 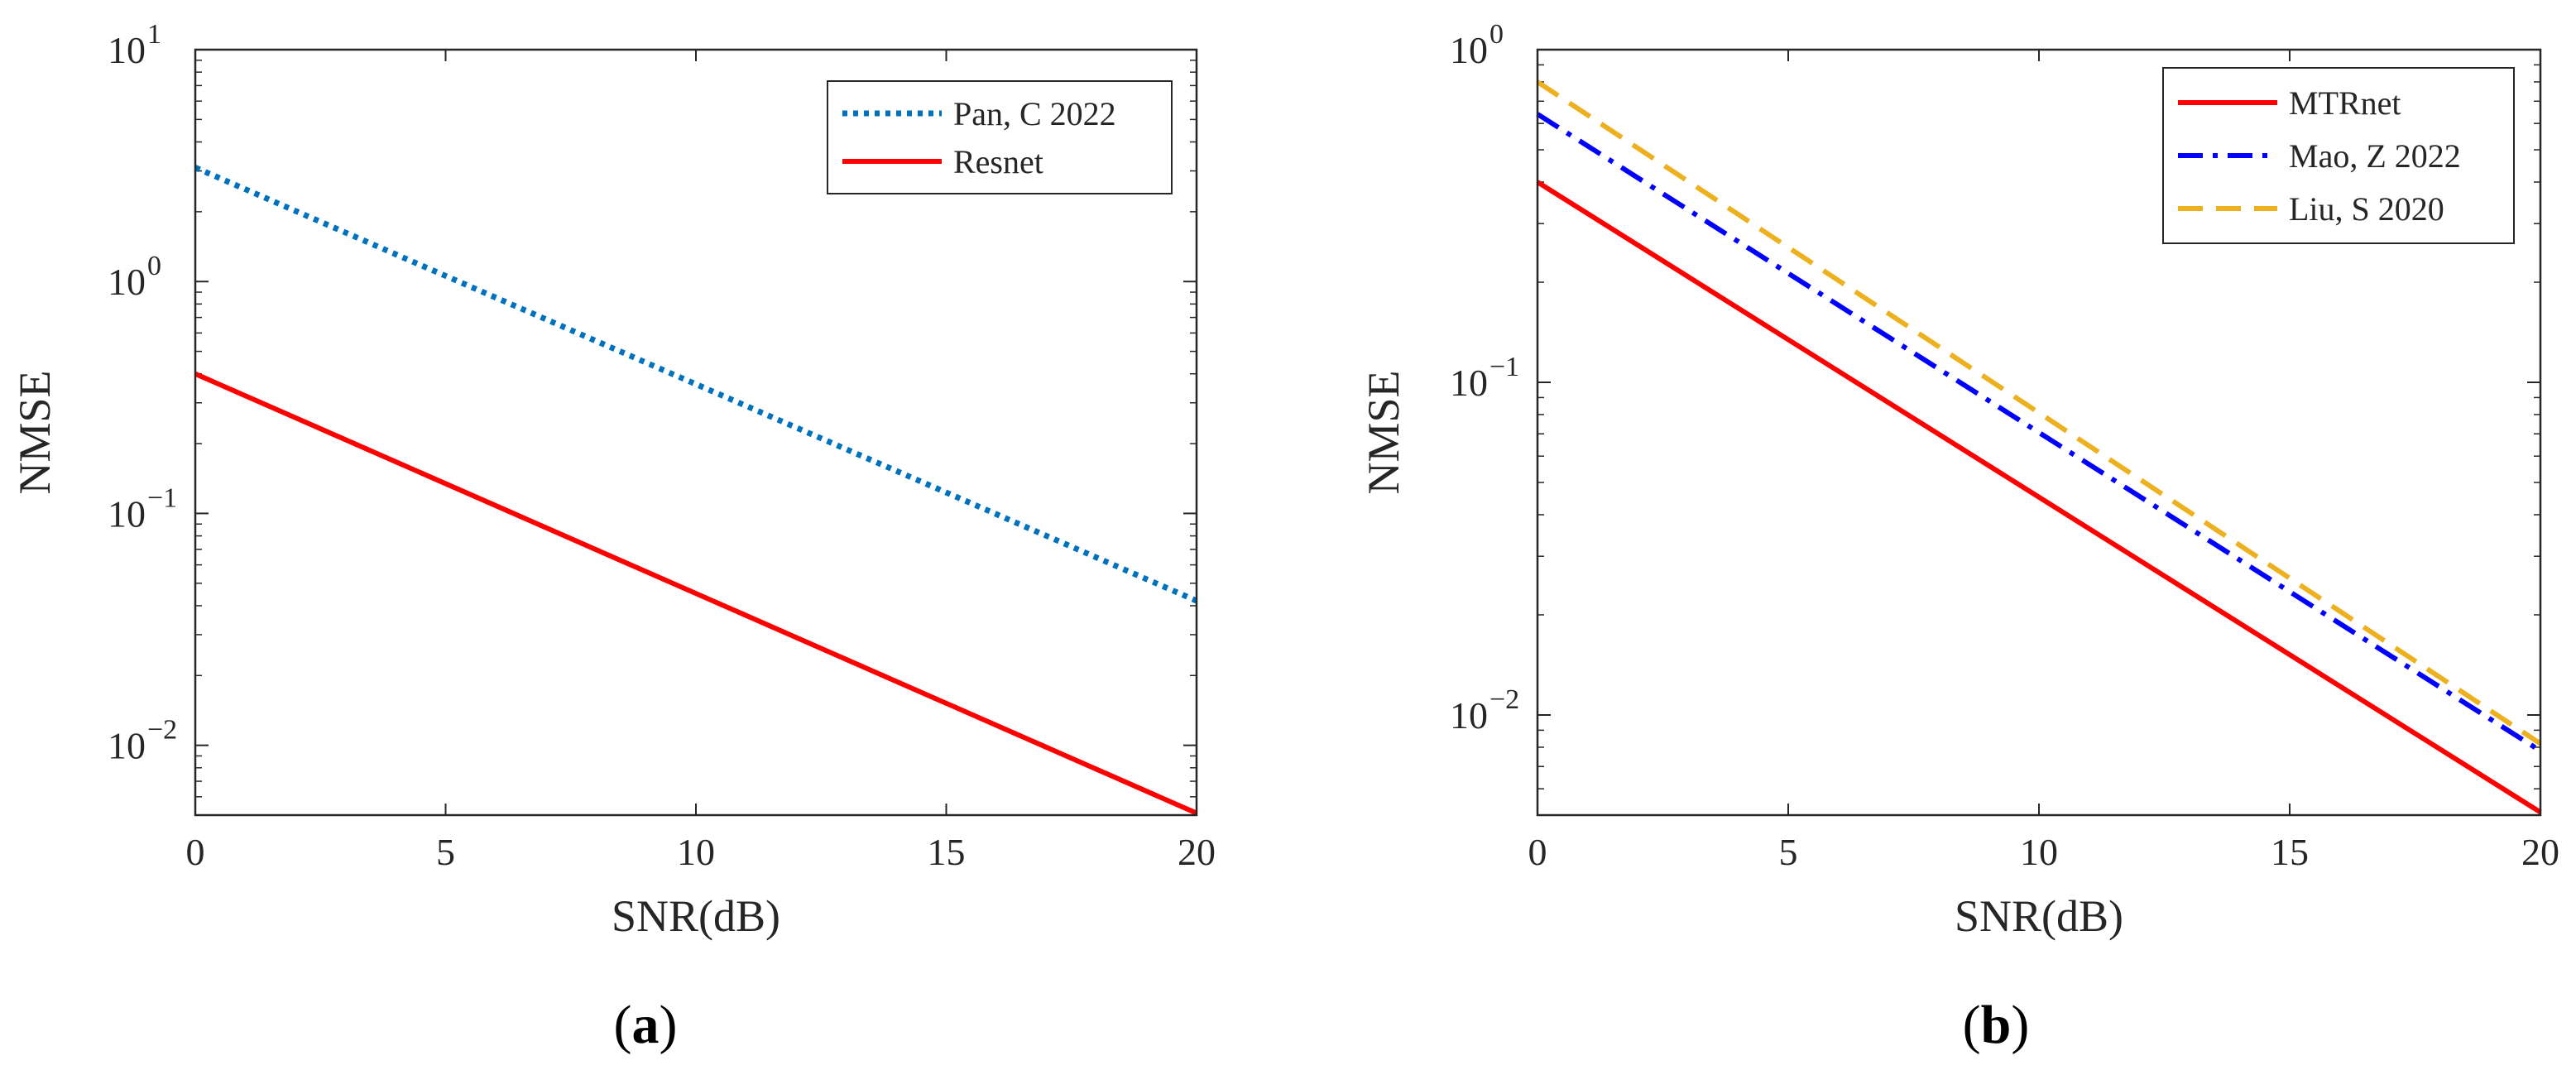 What do you see at coordinates (154, 34) in the screenshot?
I see `y-tick-label-exponent: 1` at bounding box center [154, 34].